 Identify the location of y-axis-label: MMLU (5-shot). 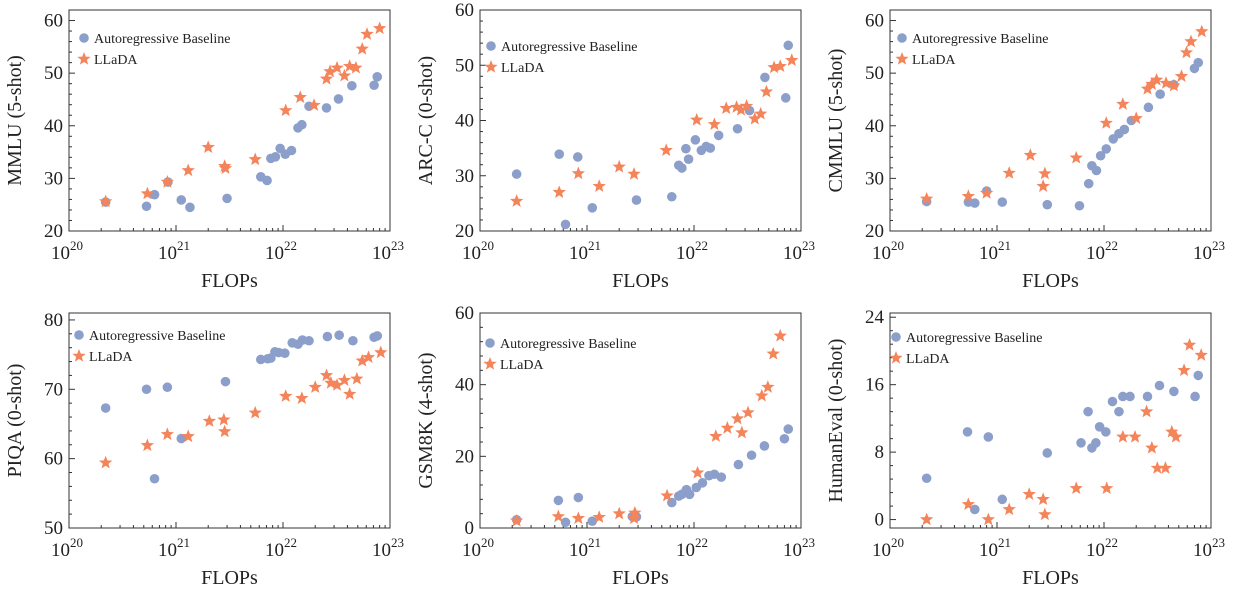
(15, 120).